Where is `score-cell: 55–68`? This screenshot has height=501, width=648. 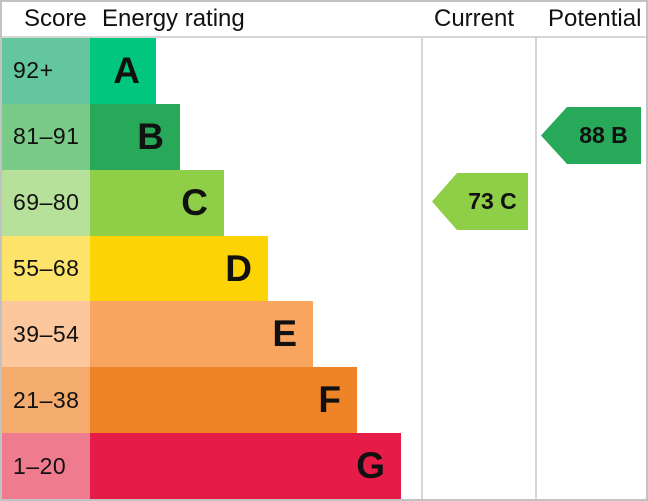 score-cell: 55–68 is located at coordinates (46, 268).